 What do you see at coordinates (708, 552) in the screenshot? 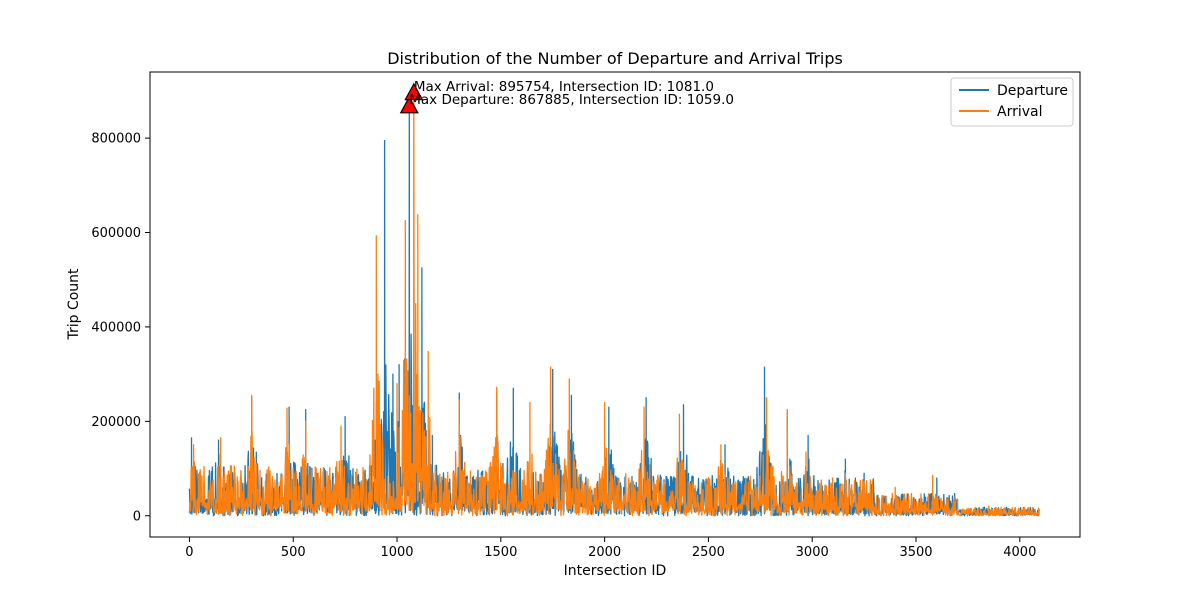
I see `x-tick-label: 2500` at bounding box center [708, 552].